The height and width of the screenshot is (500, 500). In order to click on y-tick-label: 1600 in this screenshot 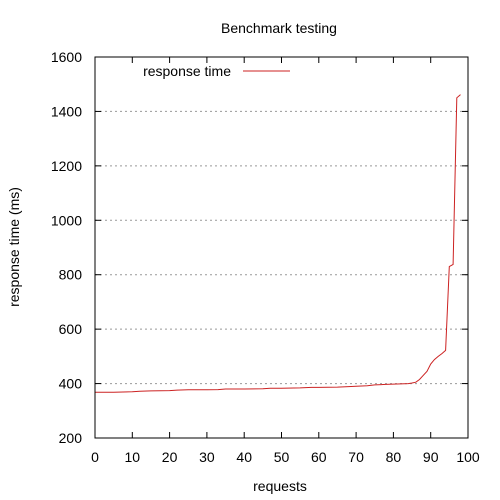, I will do `click(66, 57)`.